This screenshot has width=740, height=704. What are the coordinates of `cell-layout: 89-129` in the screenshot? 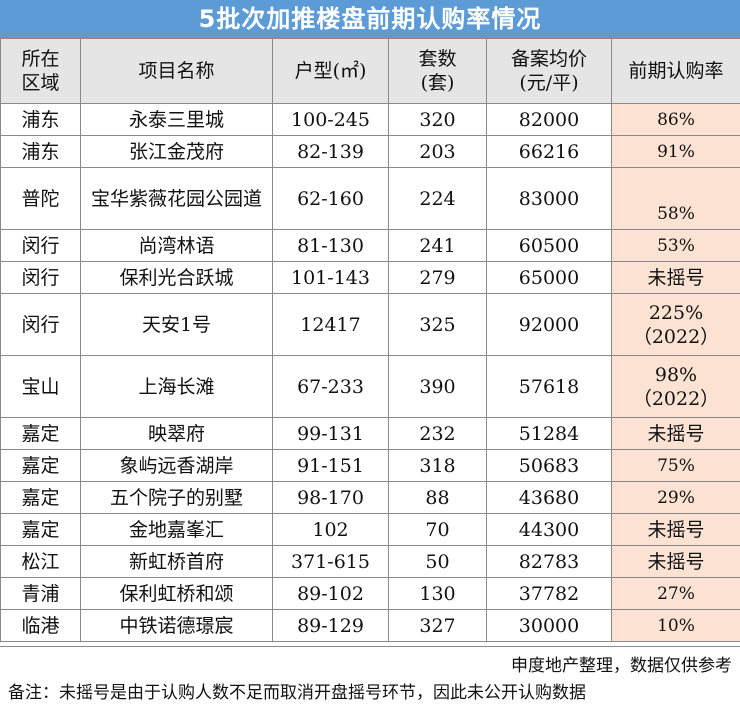 It's located at (331, 626).